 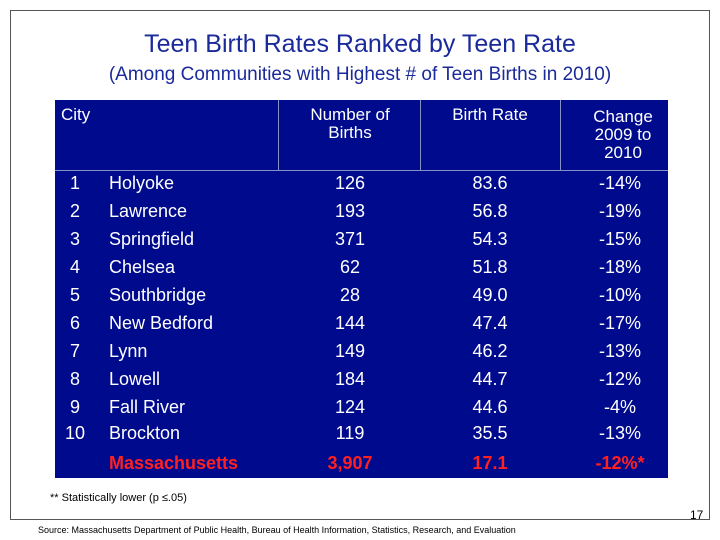 What do you see at coordinates (350, 239) in the screenshot?
I see `value-cell: 371` at bounding box center [350, 239].